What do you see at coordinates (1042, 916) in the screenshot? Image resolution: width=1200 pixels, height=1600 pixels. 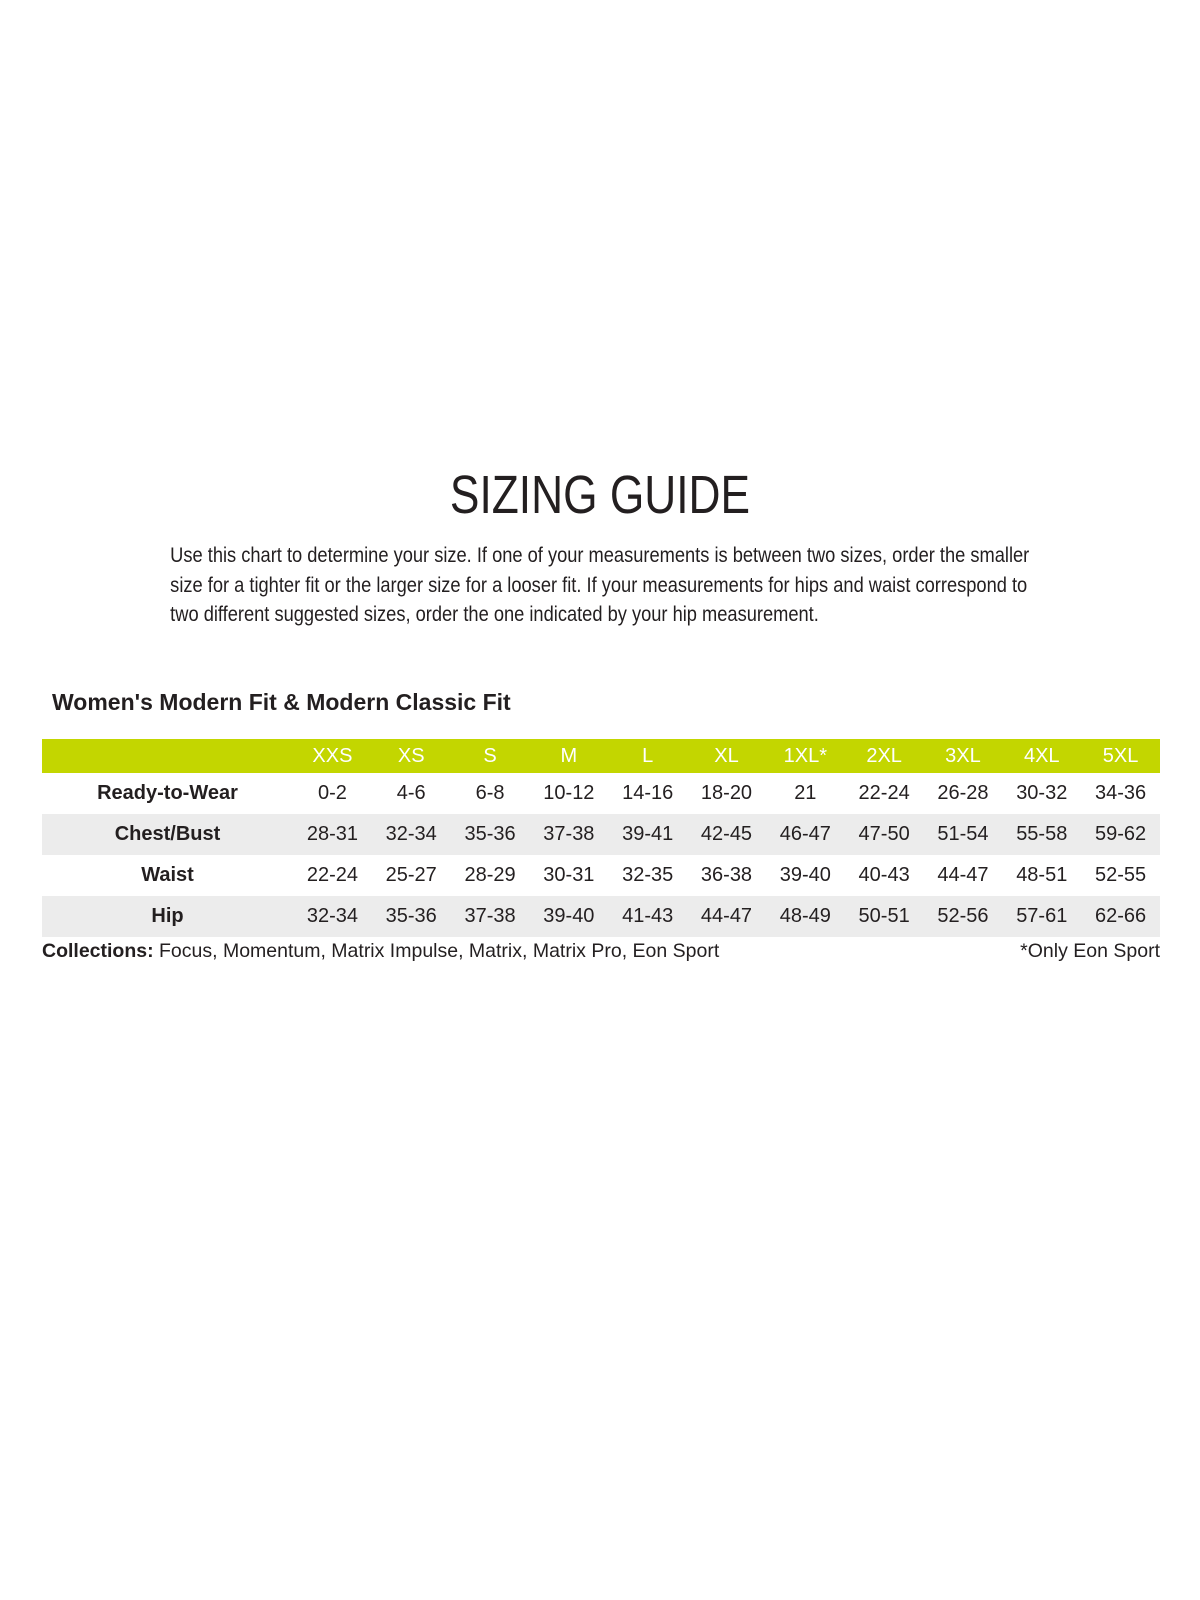 I see `size-value-cell: 57-61` at bounding box center [1042, 916].